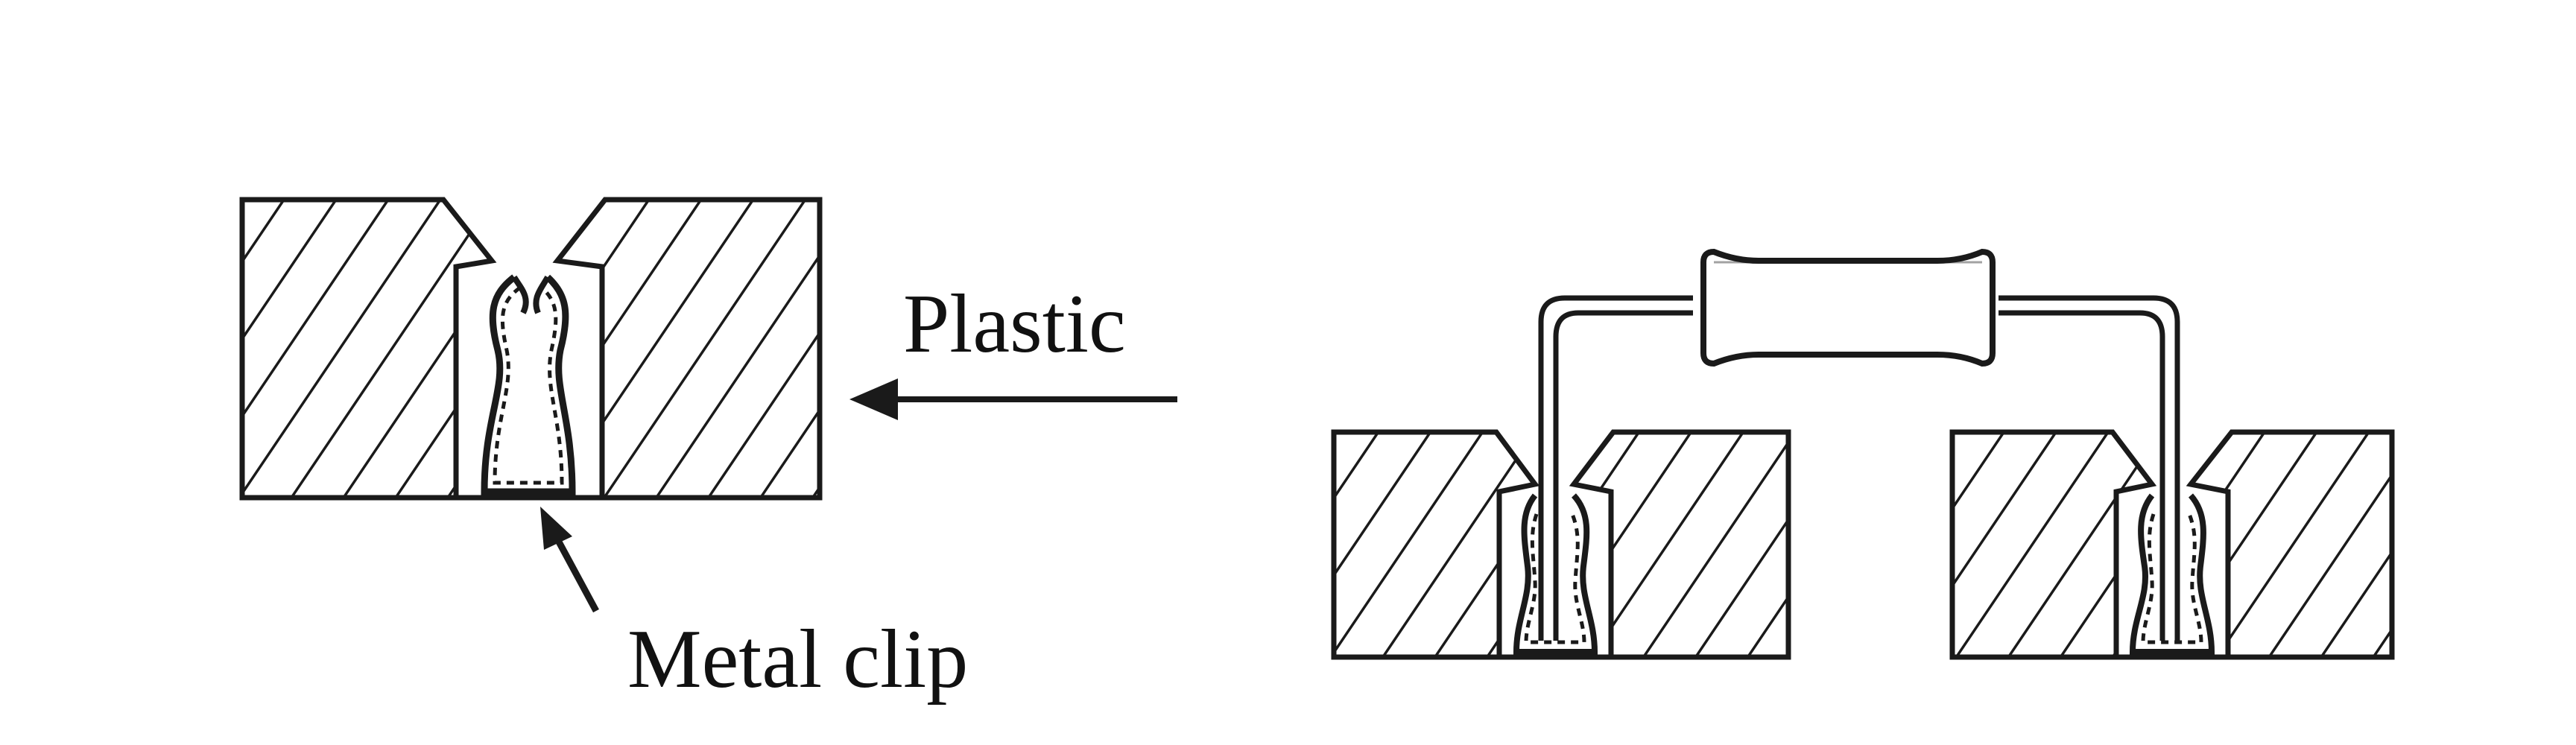 This screenshot has height=745, width=2576. Describe the element at coordinates (1014, 324) in the screenshot. I see `plastic-label: Plastic` at that location.